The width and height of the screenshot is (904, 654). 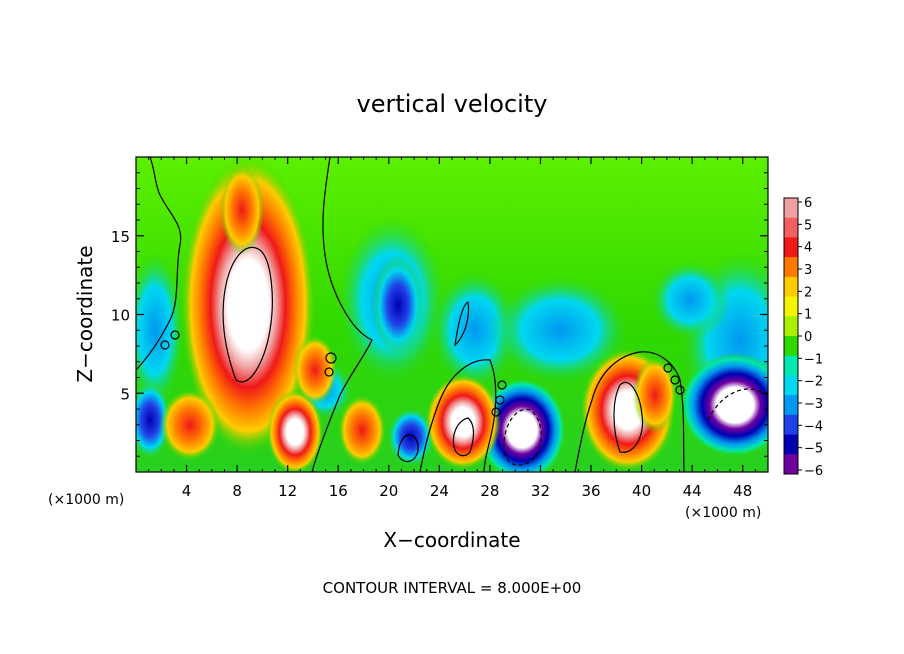 I want to click on colorbar-tick-label: −5, so click(x=813, y=449).